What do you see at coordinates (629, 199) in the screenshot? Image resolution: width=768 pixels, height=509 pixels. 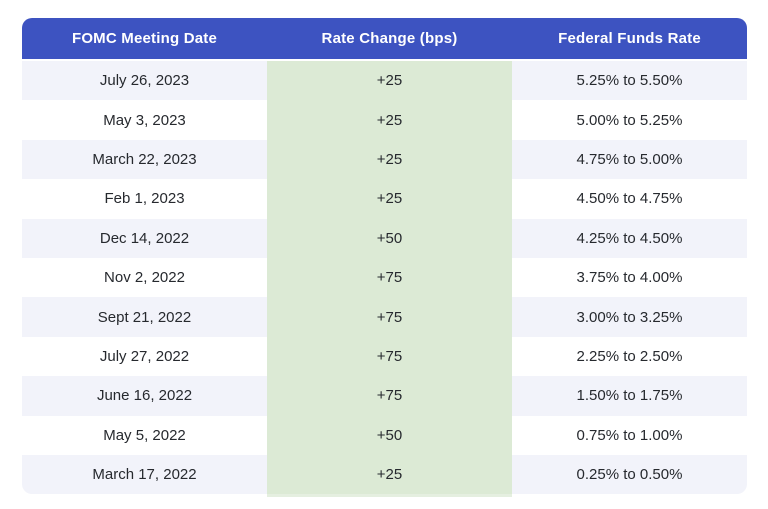 I see `federal-funds-rate-cell: 4.50% to 4.75%` at bounding box center [629, 199].